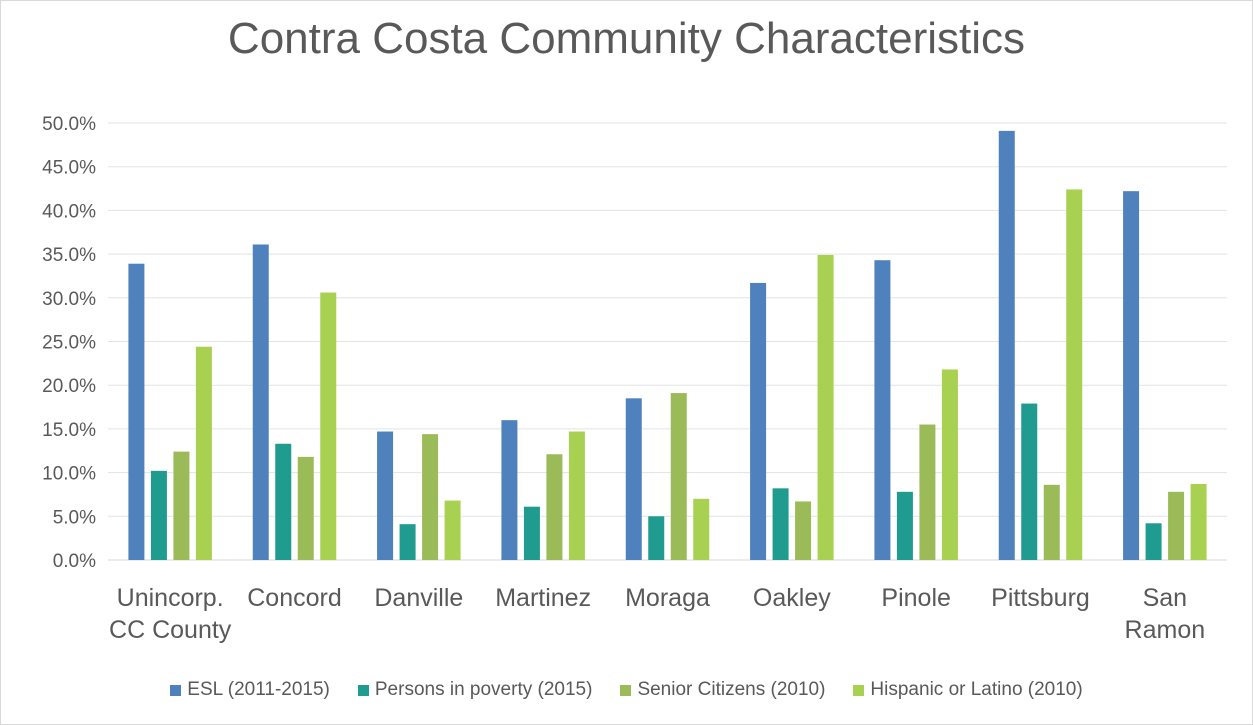 The height and width of the screenshot is (725, 1253). Describe the element at coordinates (74, 517) in the screenshot. I see `y-tick-label: 5.0%` at that location.